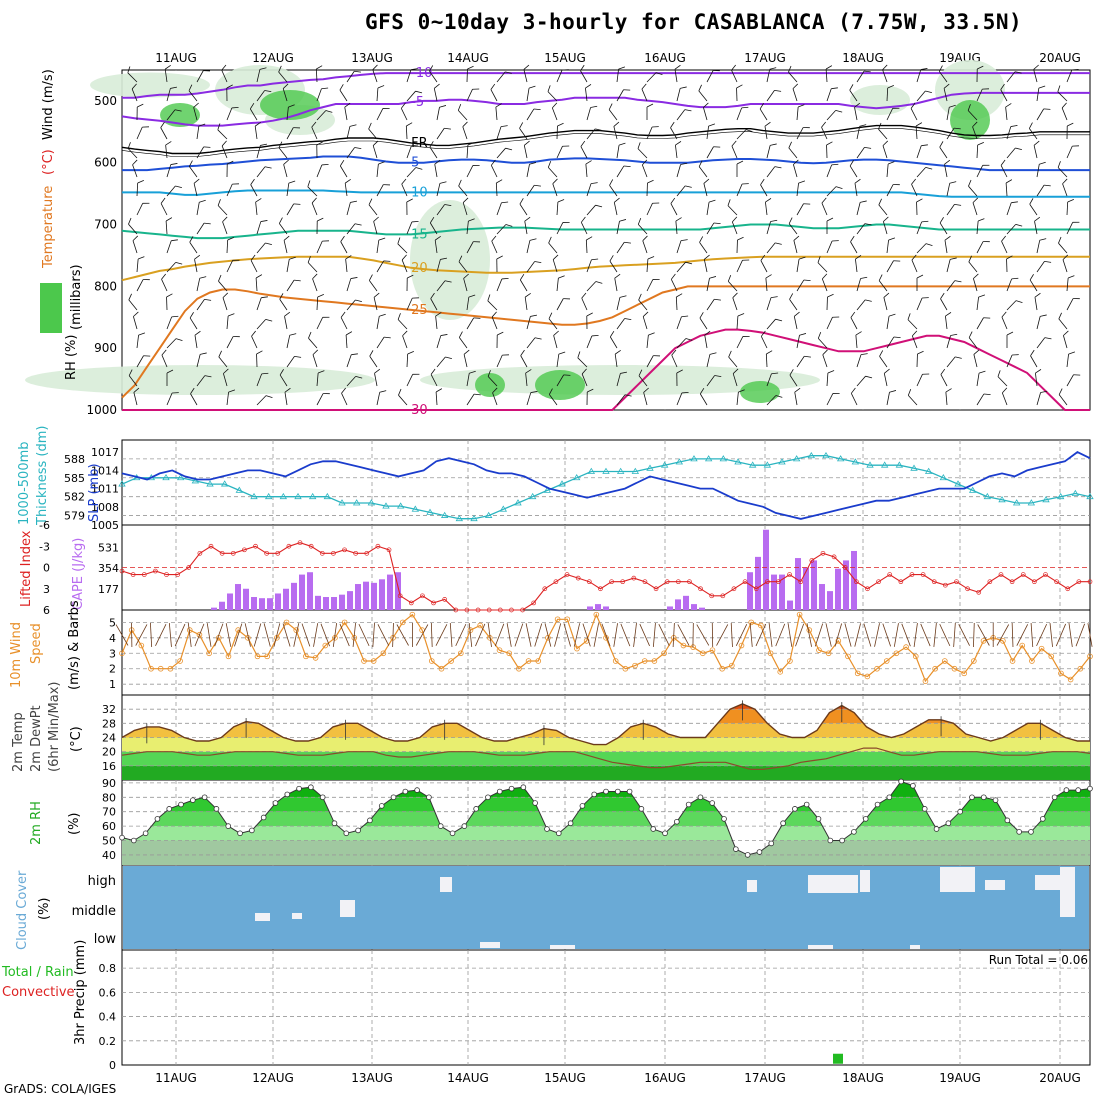  I want to click on isotherm-label: -10, so click(421, 73).